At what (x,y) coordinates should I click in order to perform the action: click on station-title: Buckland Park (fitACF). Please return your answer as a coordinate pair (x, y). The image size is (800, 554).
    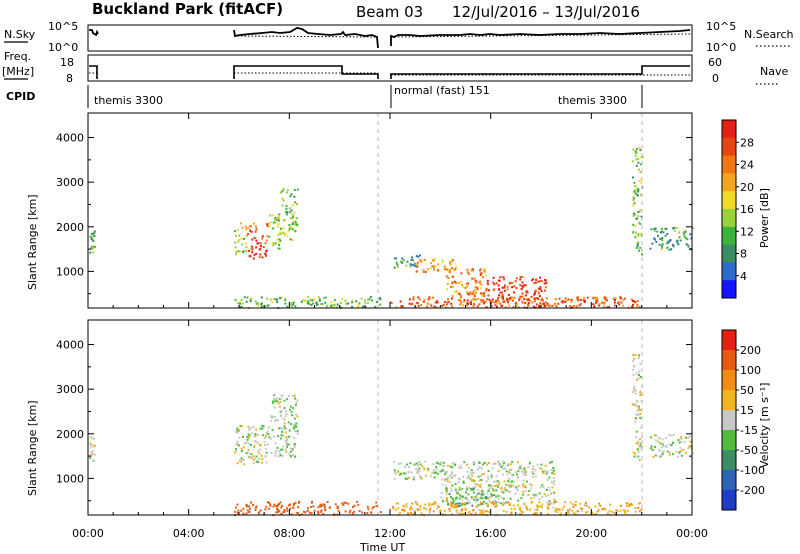
    Looking at the image, I should click on (187, 9).